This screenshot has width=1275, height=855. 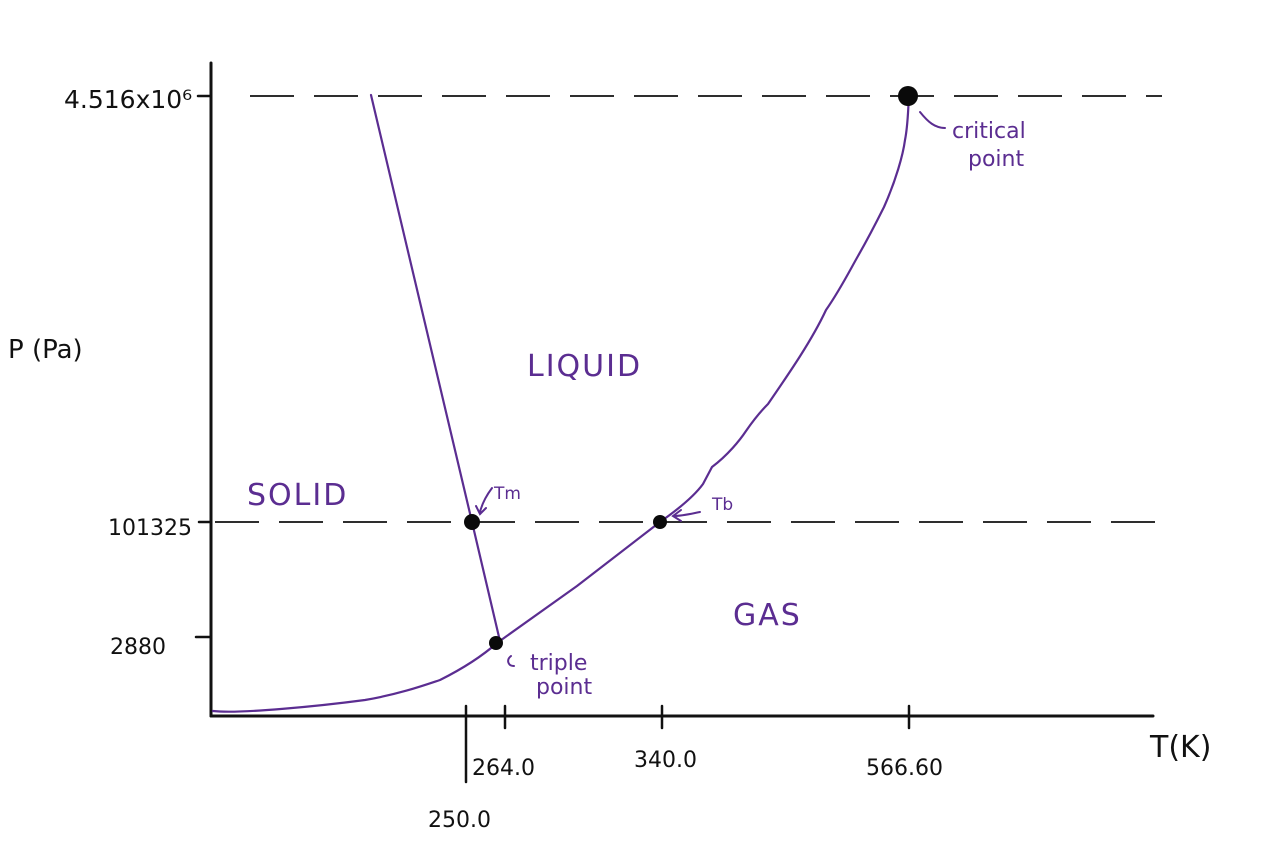 What do you see at coordinates (511, 661) in the screenshot?
I see `triple-point-leader` at bounding box center [511, 661].